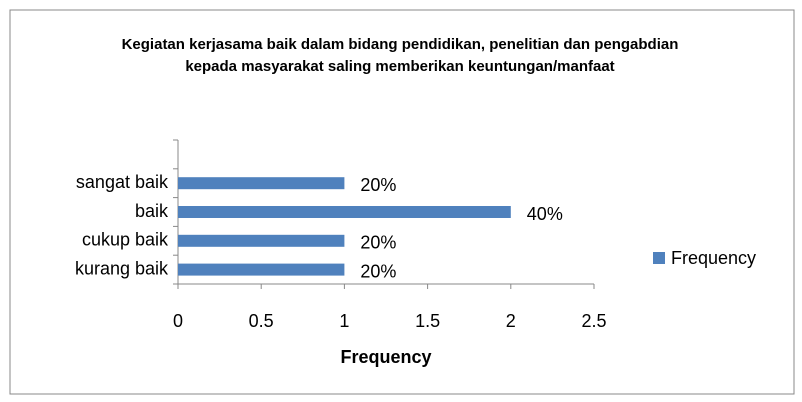 This screenshot has width=802, height=402. What do you see at coordinates (261, 321) in the screenshot?
I see `x-tick-label: 0.5` at bounding box center [261, 321].